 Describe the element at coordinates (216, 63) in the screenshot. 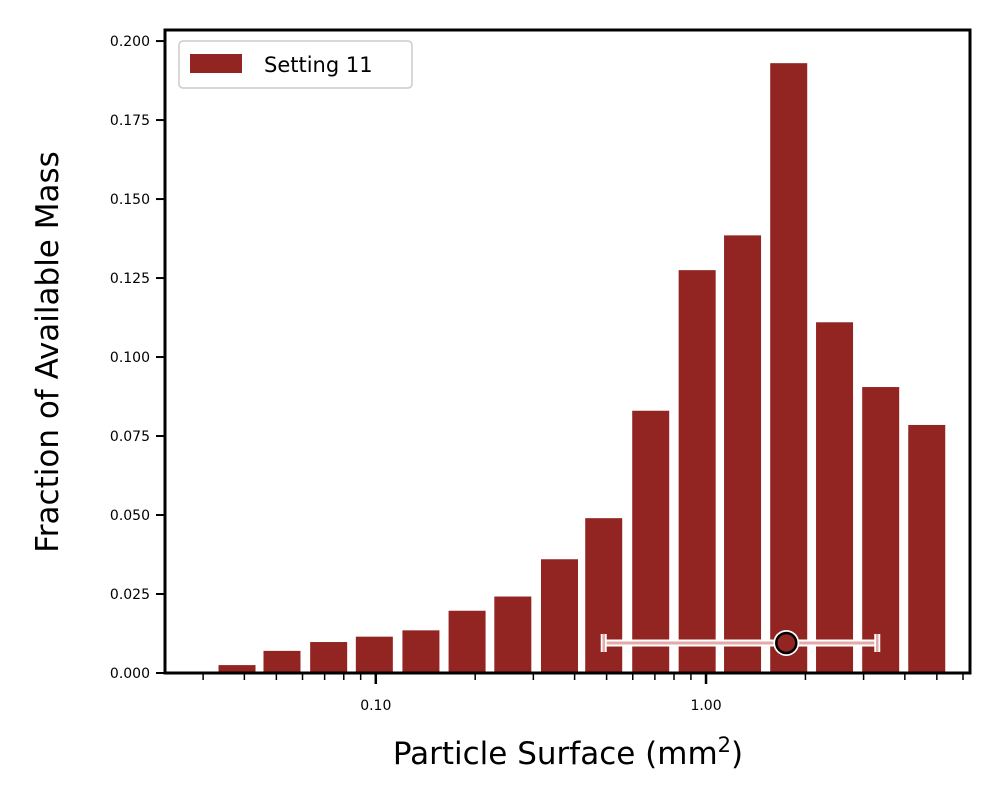

I see `legend-swatch` at that location.